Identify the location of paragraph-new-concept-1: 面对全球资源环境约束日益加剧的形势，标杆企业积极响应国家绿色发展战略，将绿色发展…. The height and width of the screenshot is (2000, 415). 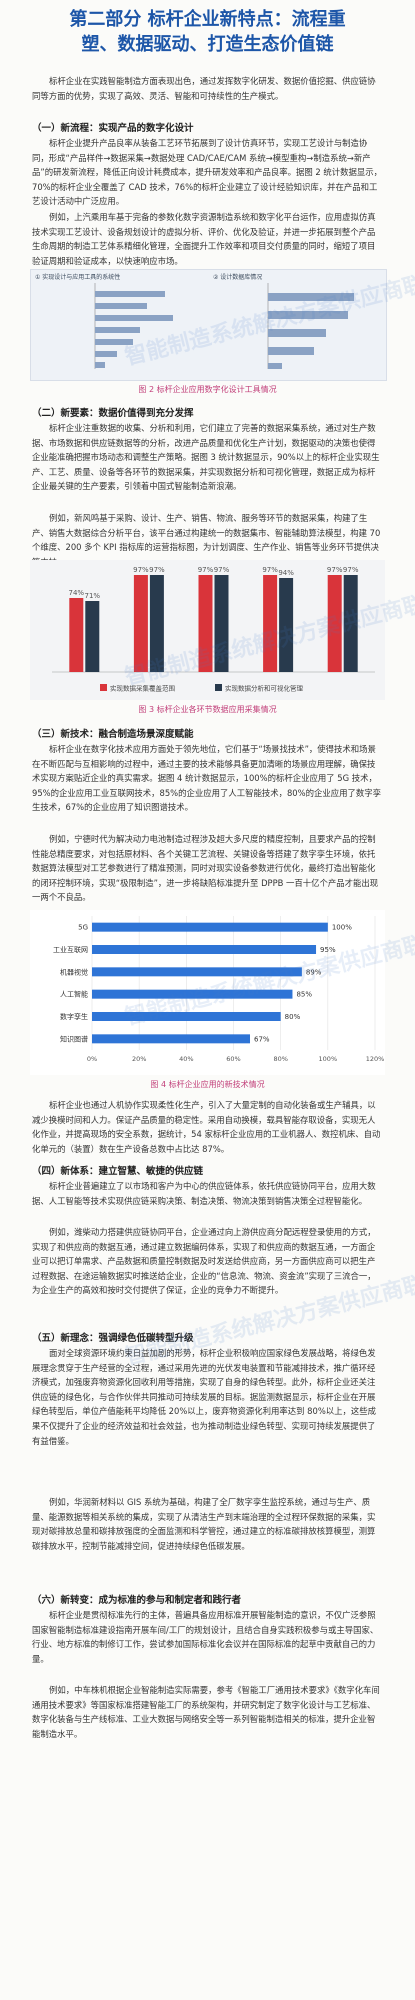
(204, 1397).